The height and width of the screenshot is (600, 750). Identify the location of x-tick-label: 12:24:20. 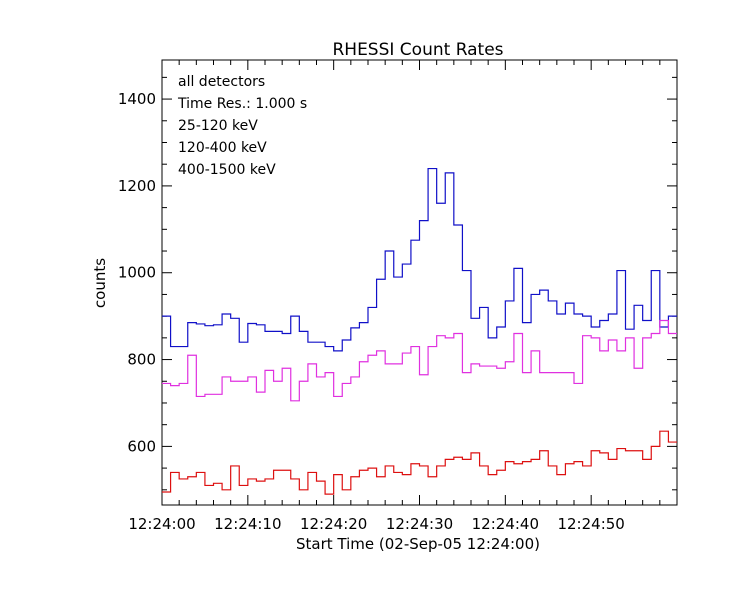
(333, 524).